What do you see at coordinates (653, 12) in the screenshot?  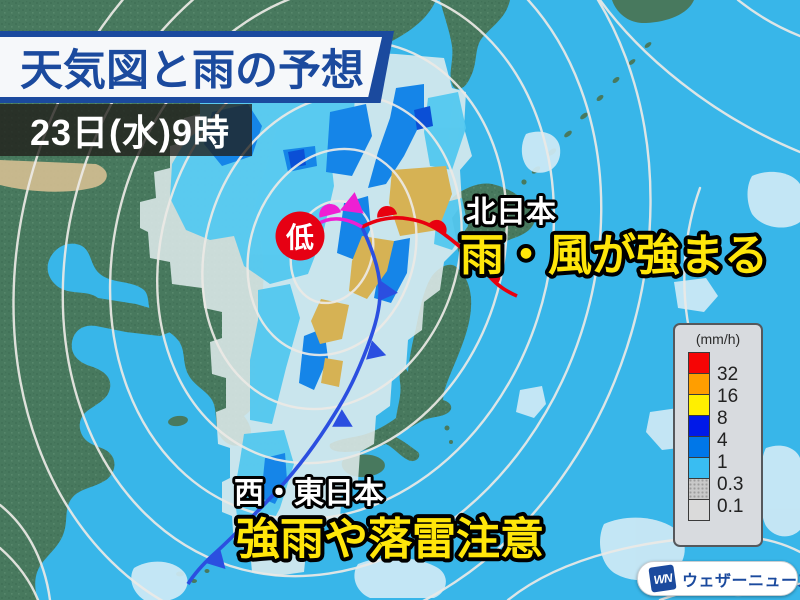 I see `kamchatka-corner` at bounding box center [653, 12].